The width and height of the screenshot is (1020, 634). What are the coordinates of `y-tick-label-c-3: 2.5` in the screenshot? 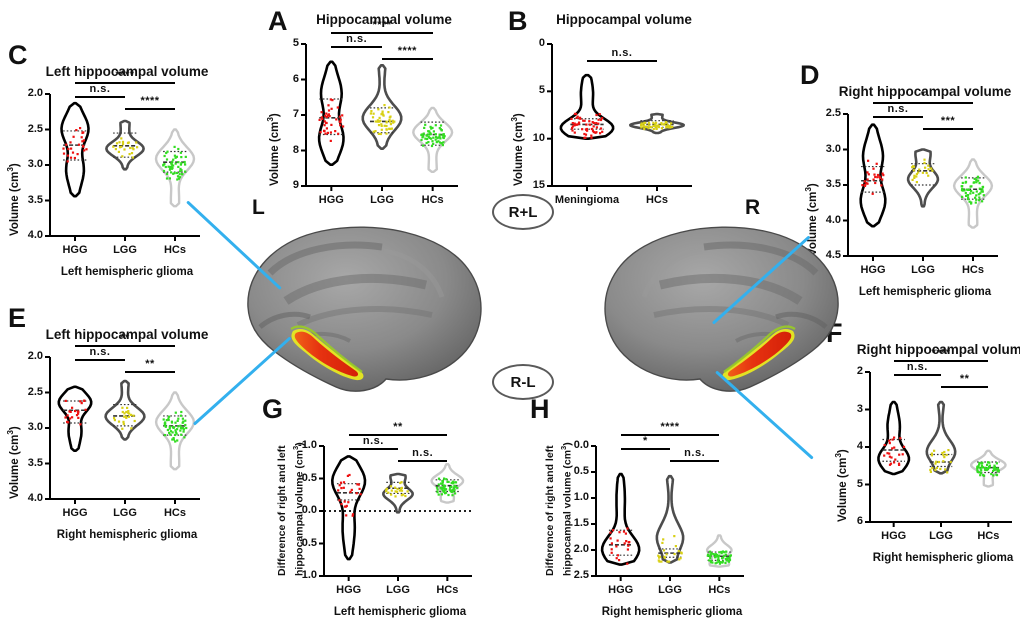 It's located at (35, 128).